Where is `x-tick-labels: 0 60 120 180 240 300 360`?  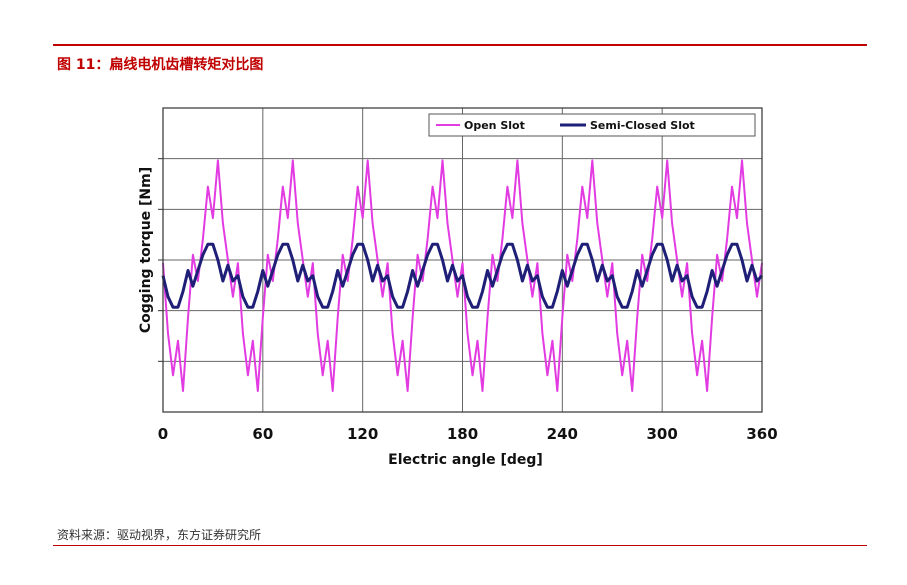
x-tick-labels: 0 60 120 180 240 300 360 is located at coordinates (468, 434).